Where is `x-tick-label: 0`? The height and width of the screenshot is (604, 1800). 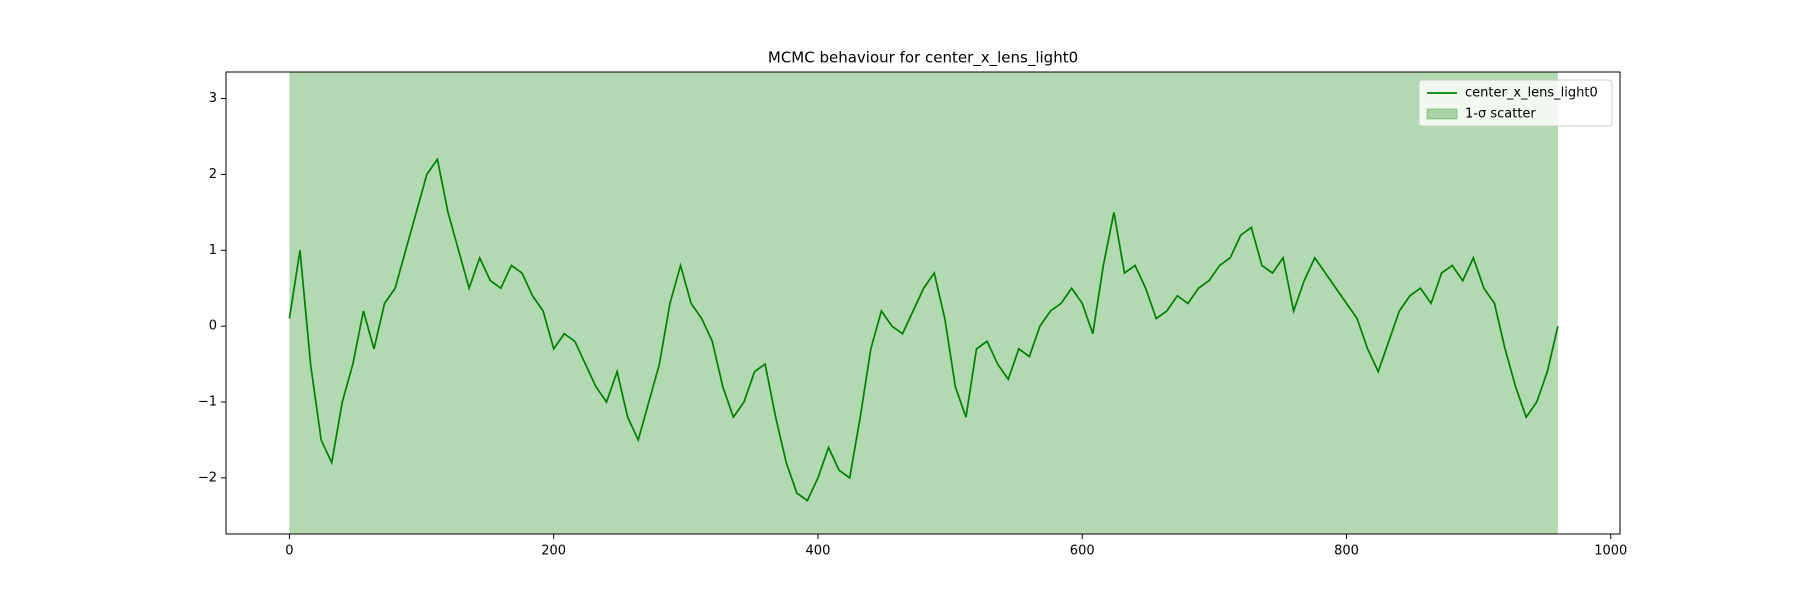 x-tick-label: 0 is located at coordinates (289, 551).